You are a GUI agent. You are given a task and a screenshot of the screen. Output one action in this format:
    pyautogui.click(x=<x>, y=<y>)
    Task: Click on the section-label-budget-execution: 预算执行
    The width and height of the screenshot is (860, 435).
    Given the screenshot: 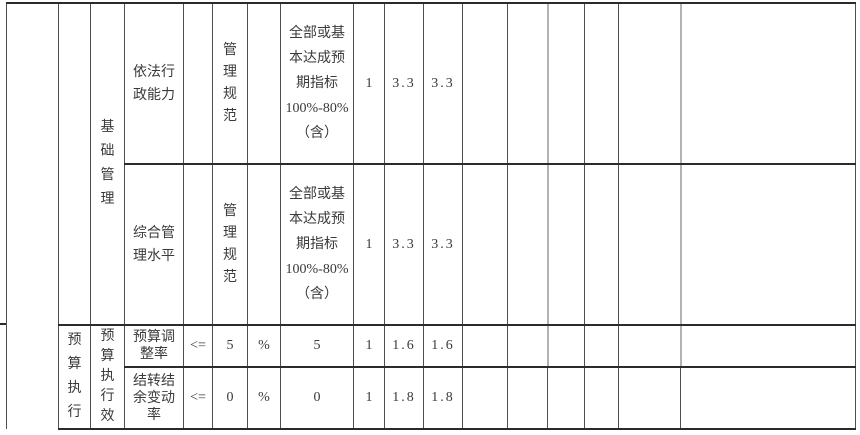 What is the action you would take?
    pyautogui.click(x=74, y=376)
    